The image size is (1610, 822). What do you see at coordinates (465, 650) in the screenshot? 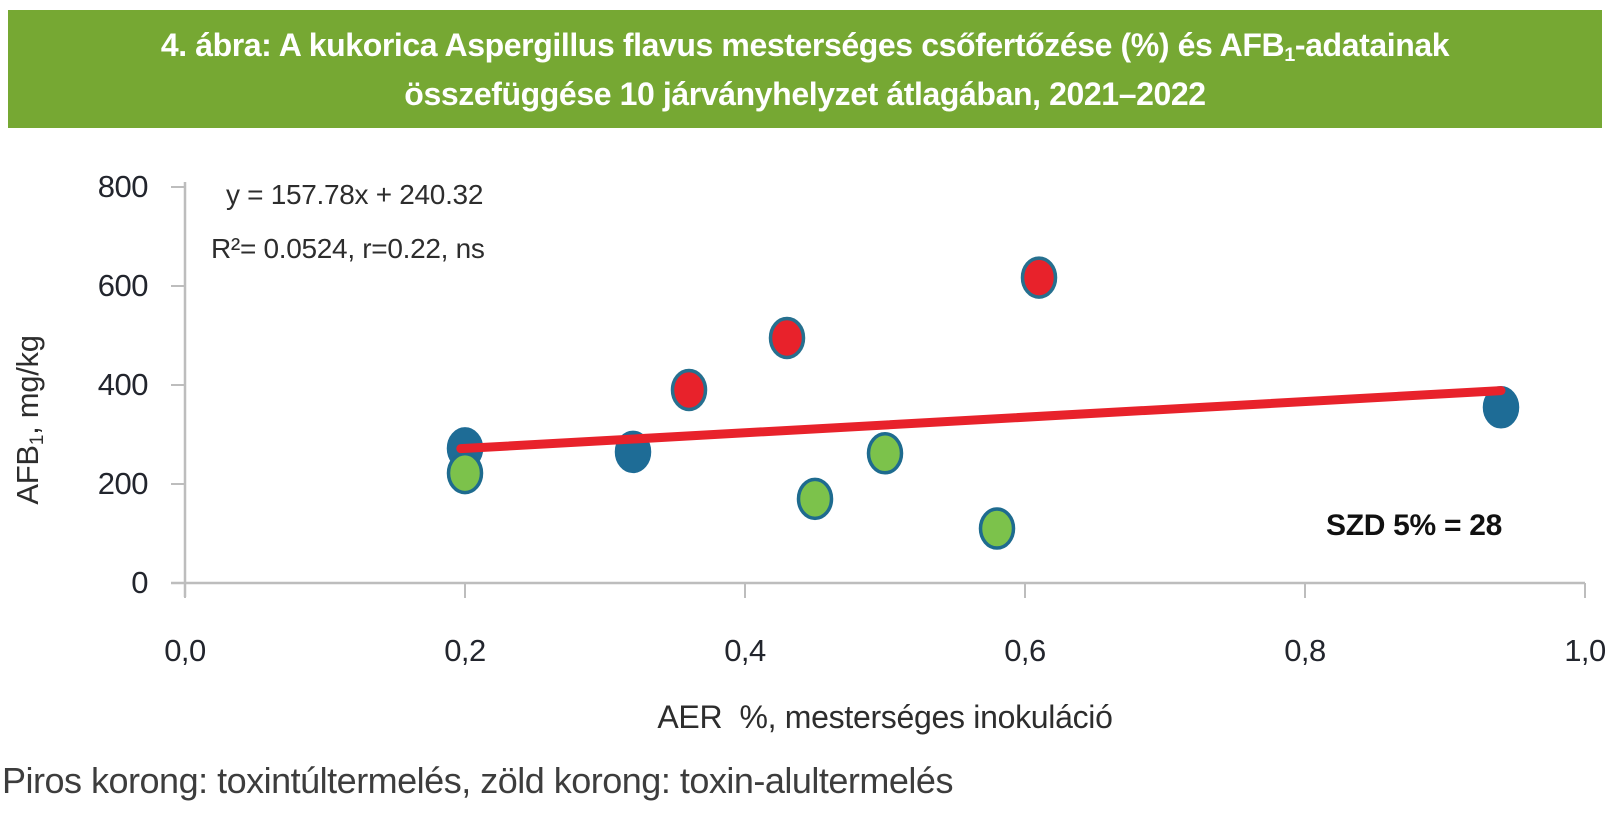
I see `x-tick-label: 0,2` at bounding box center [465, 650].